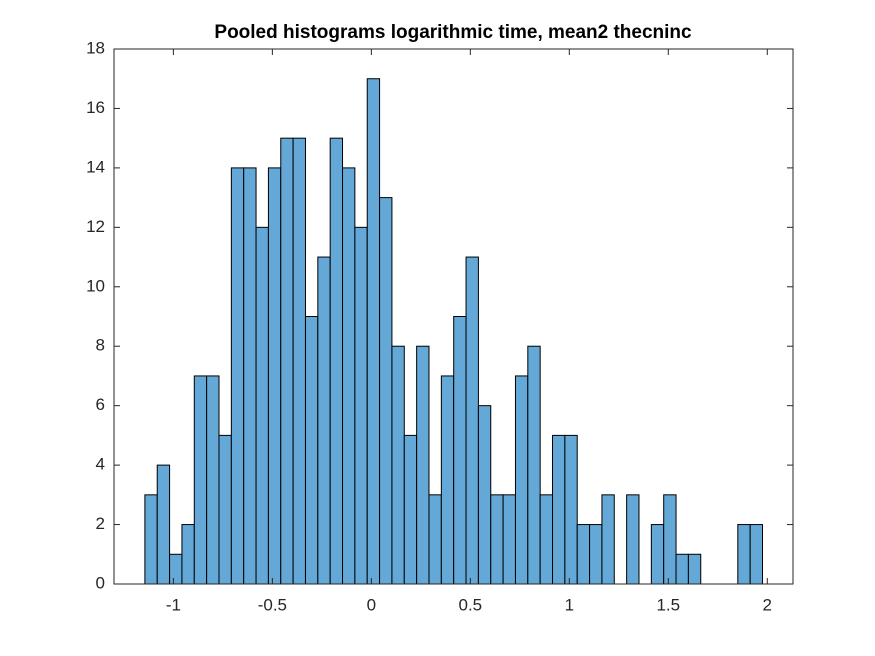 This screenshot has width=875, height=656. I want to click on x-tick-label: 1.5, so click(668, 604).